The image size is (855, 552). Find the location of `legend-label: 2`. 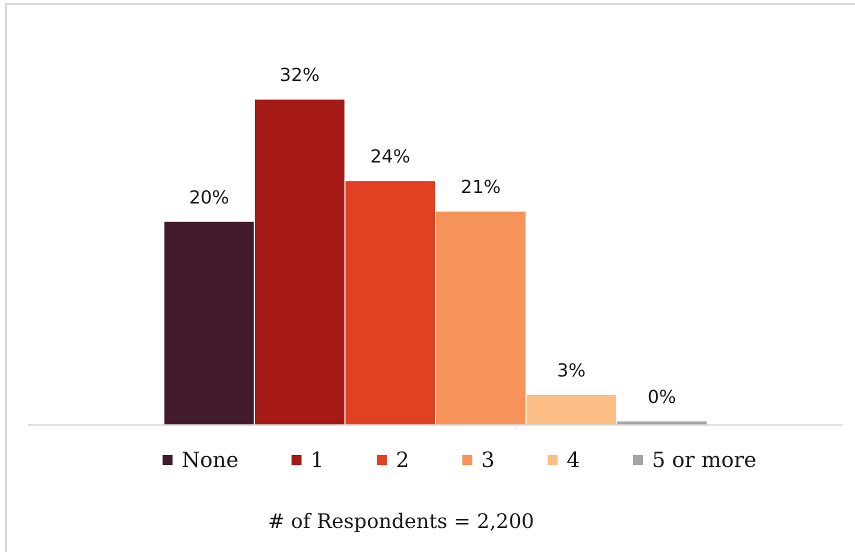

legend-label: 2 is located at coordinates (403, 460).